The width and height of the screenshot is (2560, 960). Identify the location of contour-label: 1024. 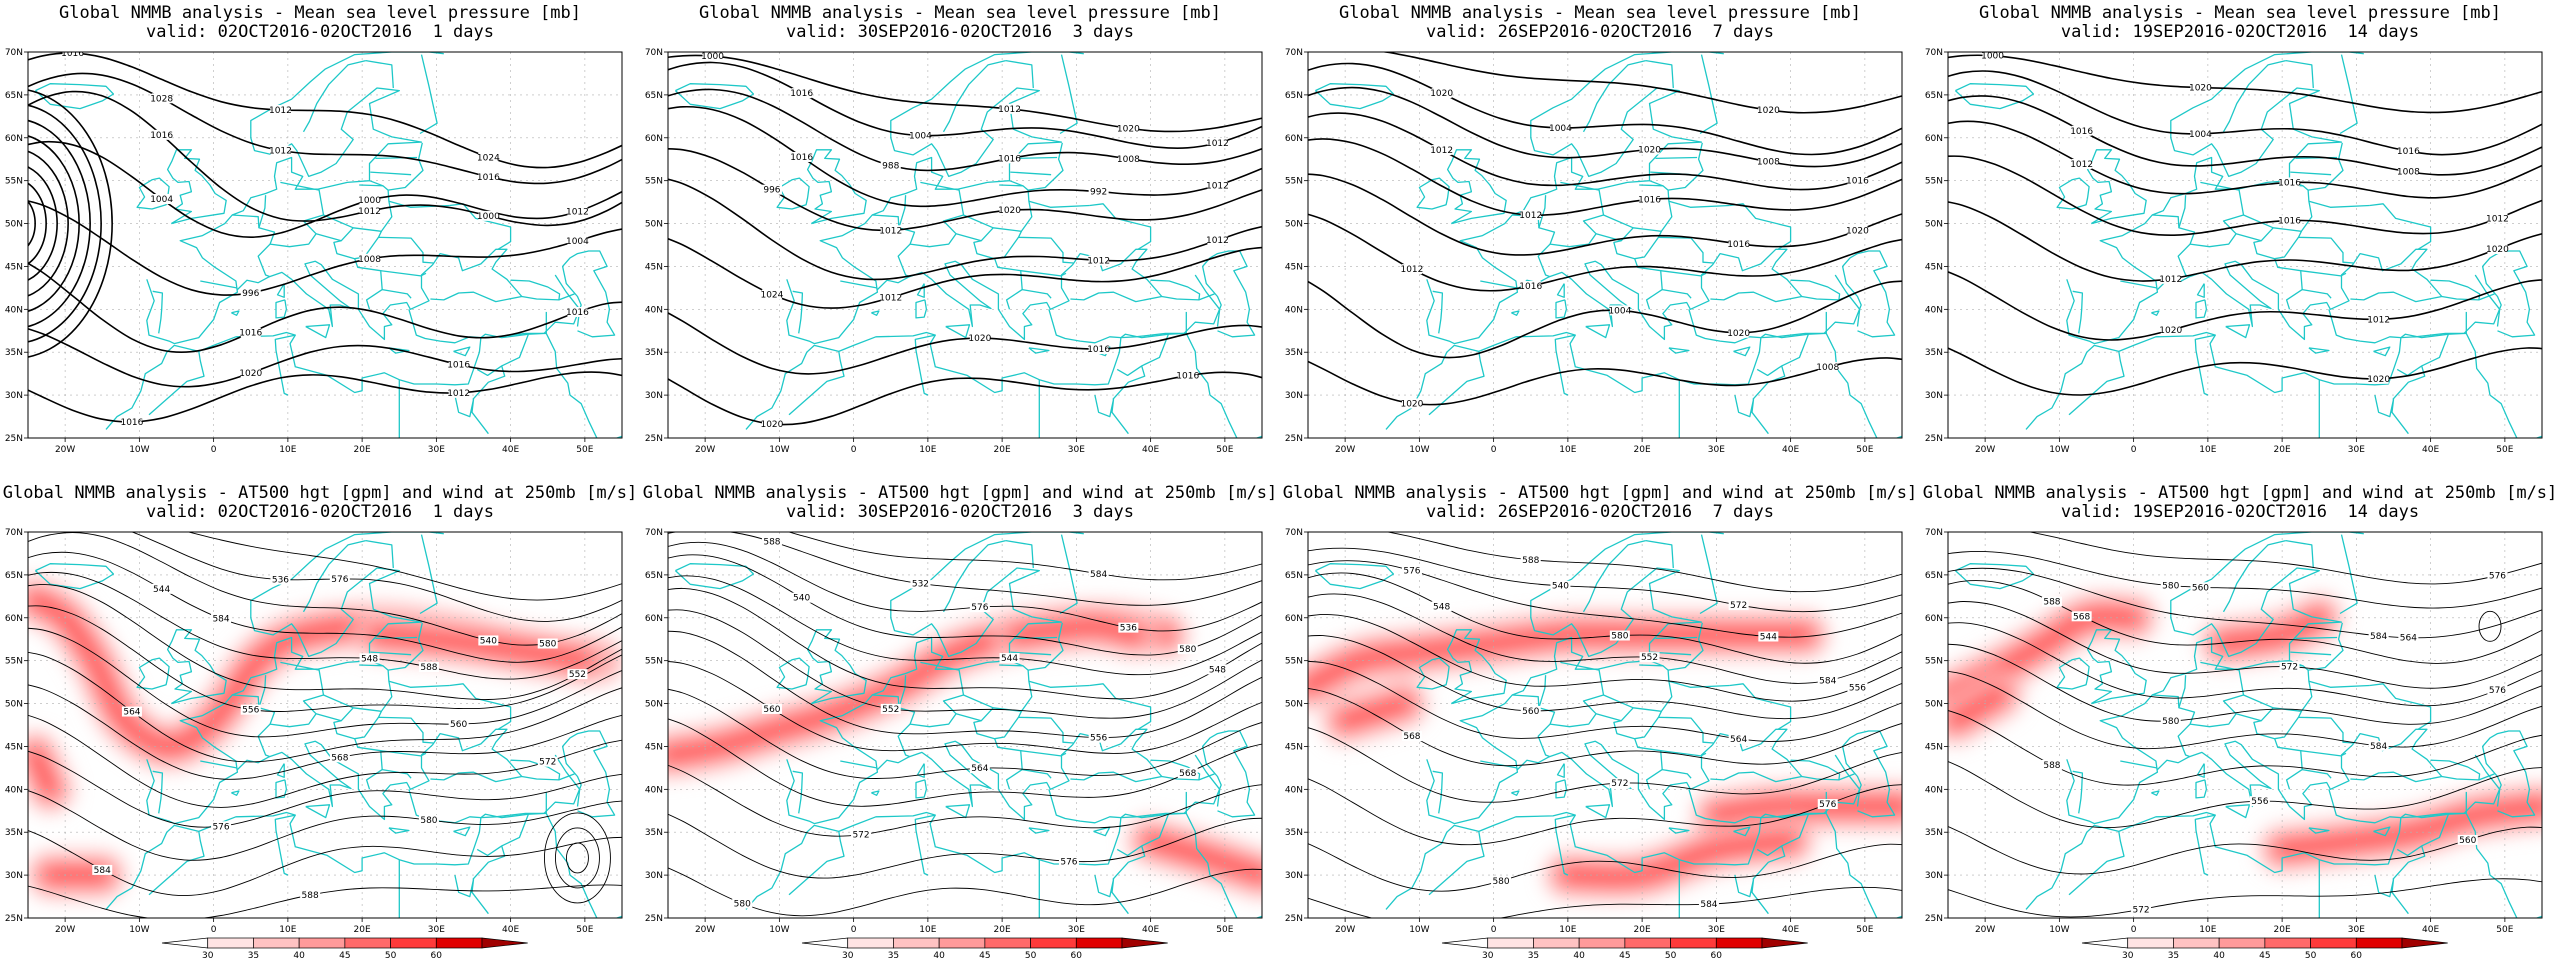
(771, 295).